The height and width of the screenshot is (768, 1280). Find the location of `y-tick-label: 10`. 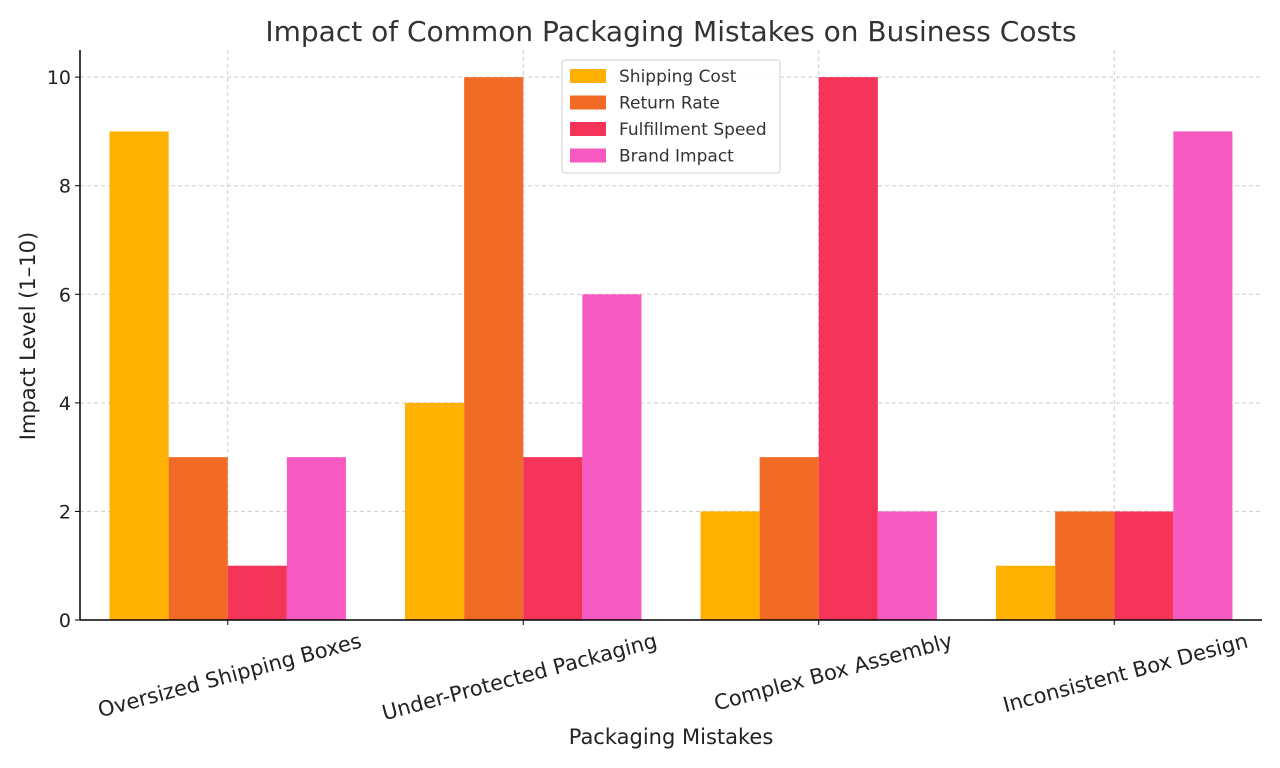

y-tick-label: 10 is located at coordinates (59, 78).